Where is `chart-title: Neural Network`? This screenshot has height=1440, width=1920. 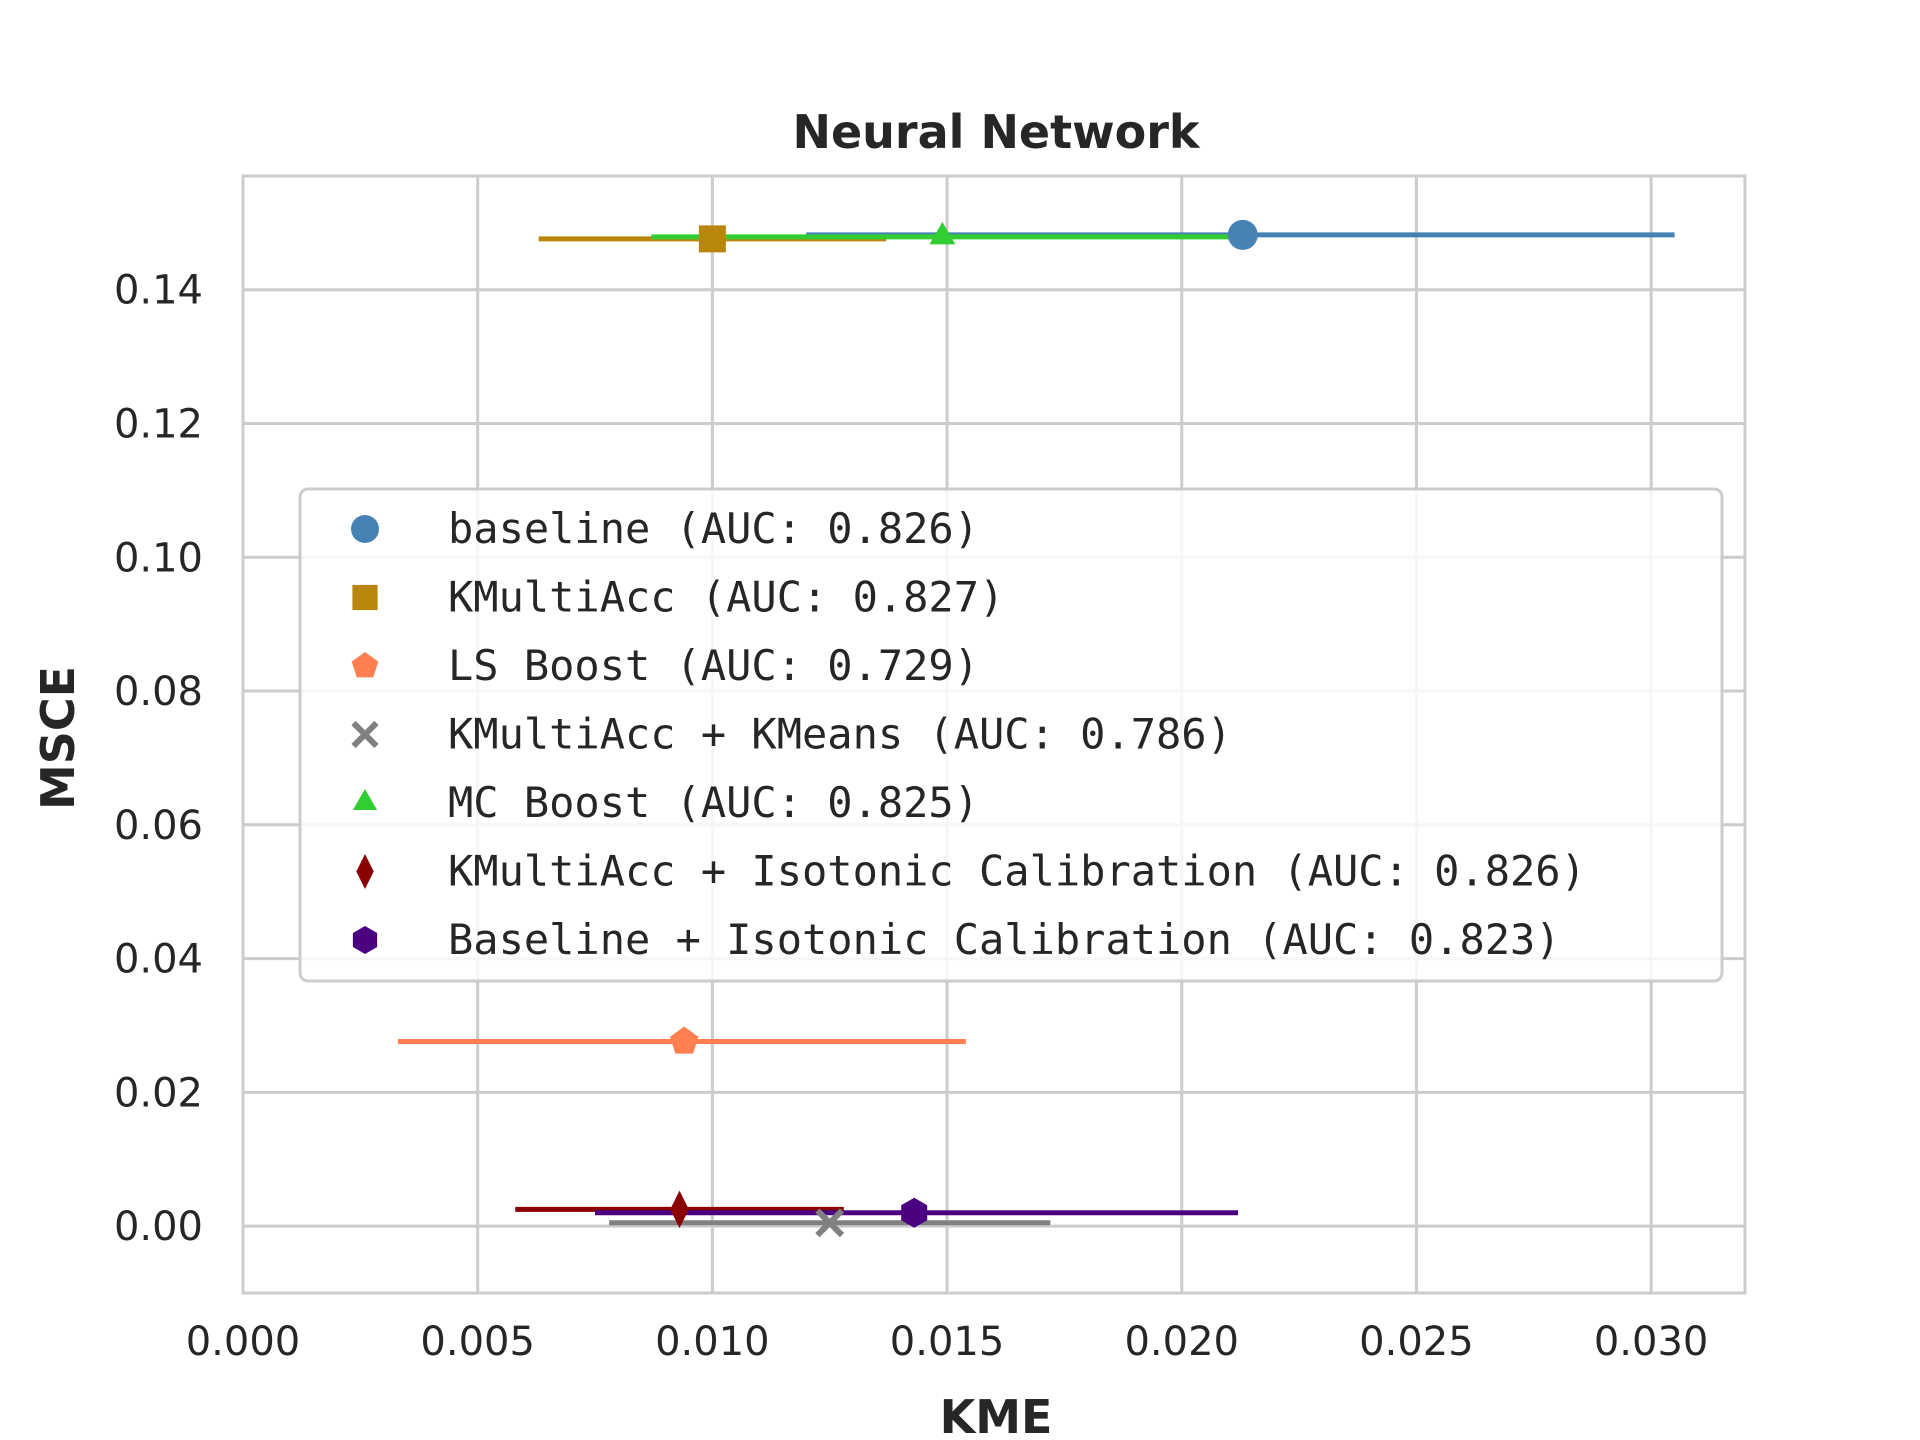 chart-title: Neural Network is located at coordinates (996, 132).